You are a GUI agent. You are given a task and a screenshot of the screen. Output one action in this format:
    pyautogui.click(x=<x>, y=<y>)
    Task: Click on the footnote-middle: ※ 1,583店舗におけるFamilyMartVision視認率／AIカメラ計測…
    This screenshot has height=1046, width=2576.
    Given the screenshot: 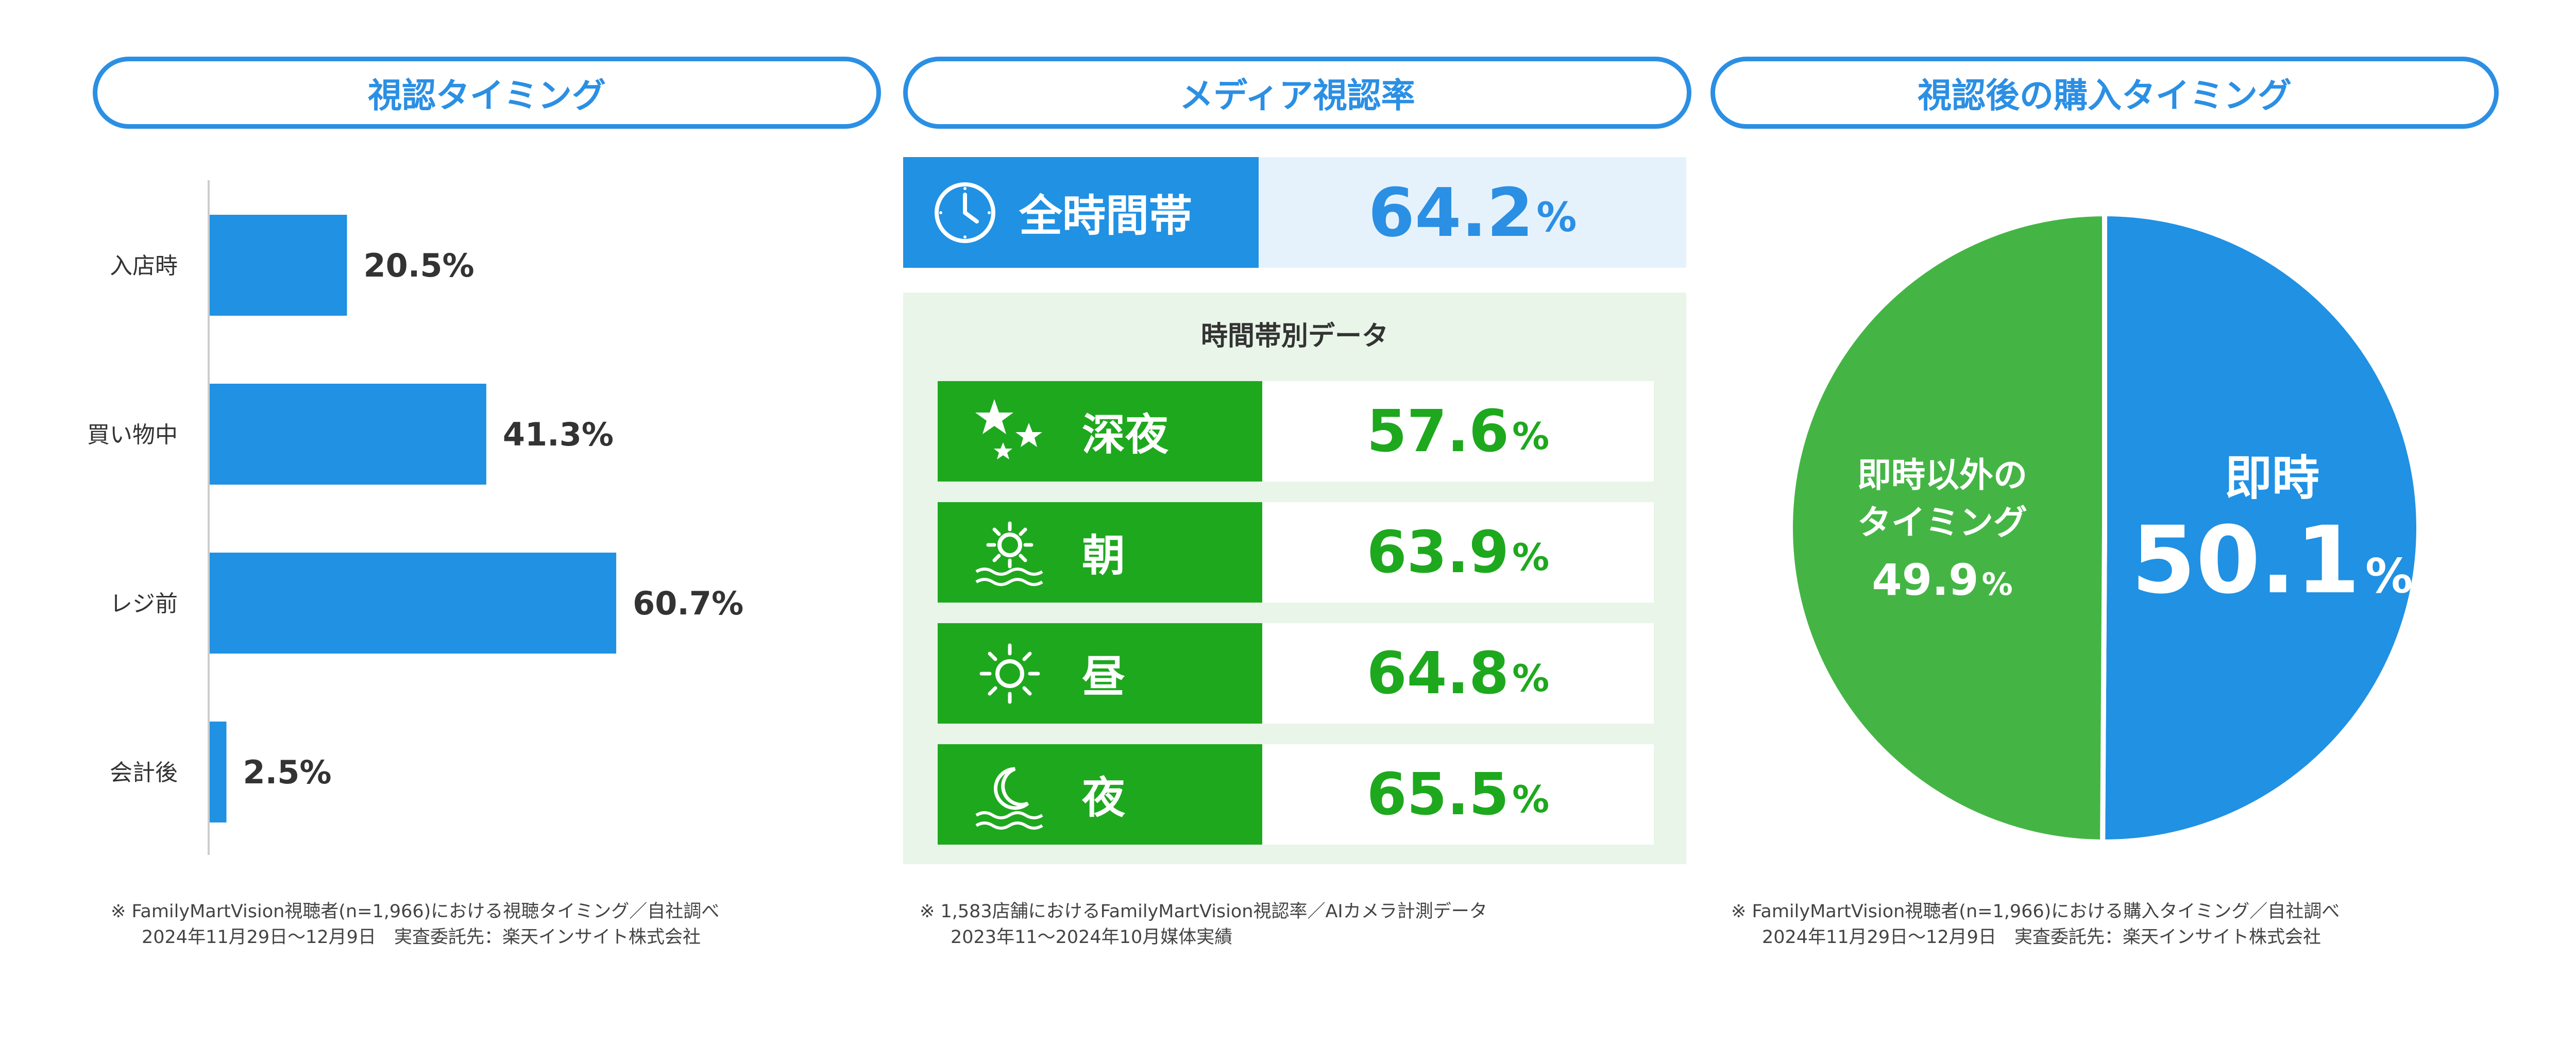 What is the action you would take?
    pyautogui.click(x=1204, y=924)
    